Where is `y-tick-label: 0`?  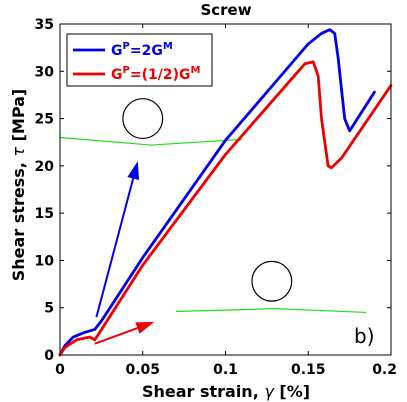
y-tick-label: 0 is located at coordinates (49, 356).